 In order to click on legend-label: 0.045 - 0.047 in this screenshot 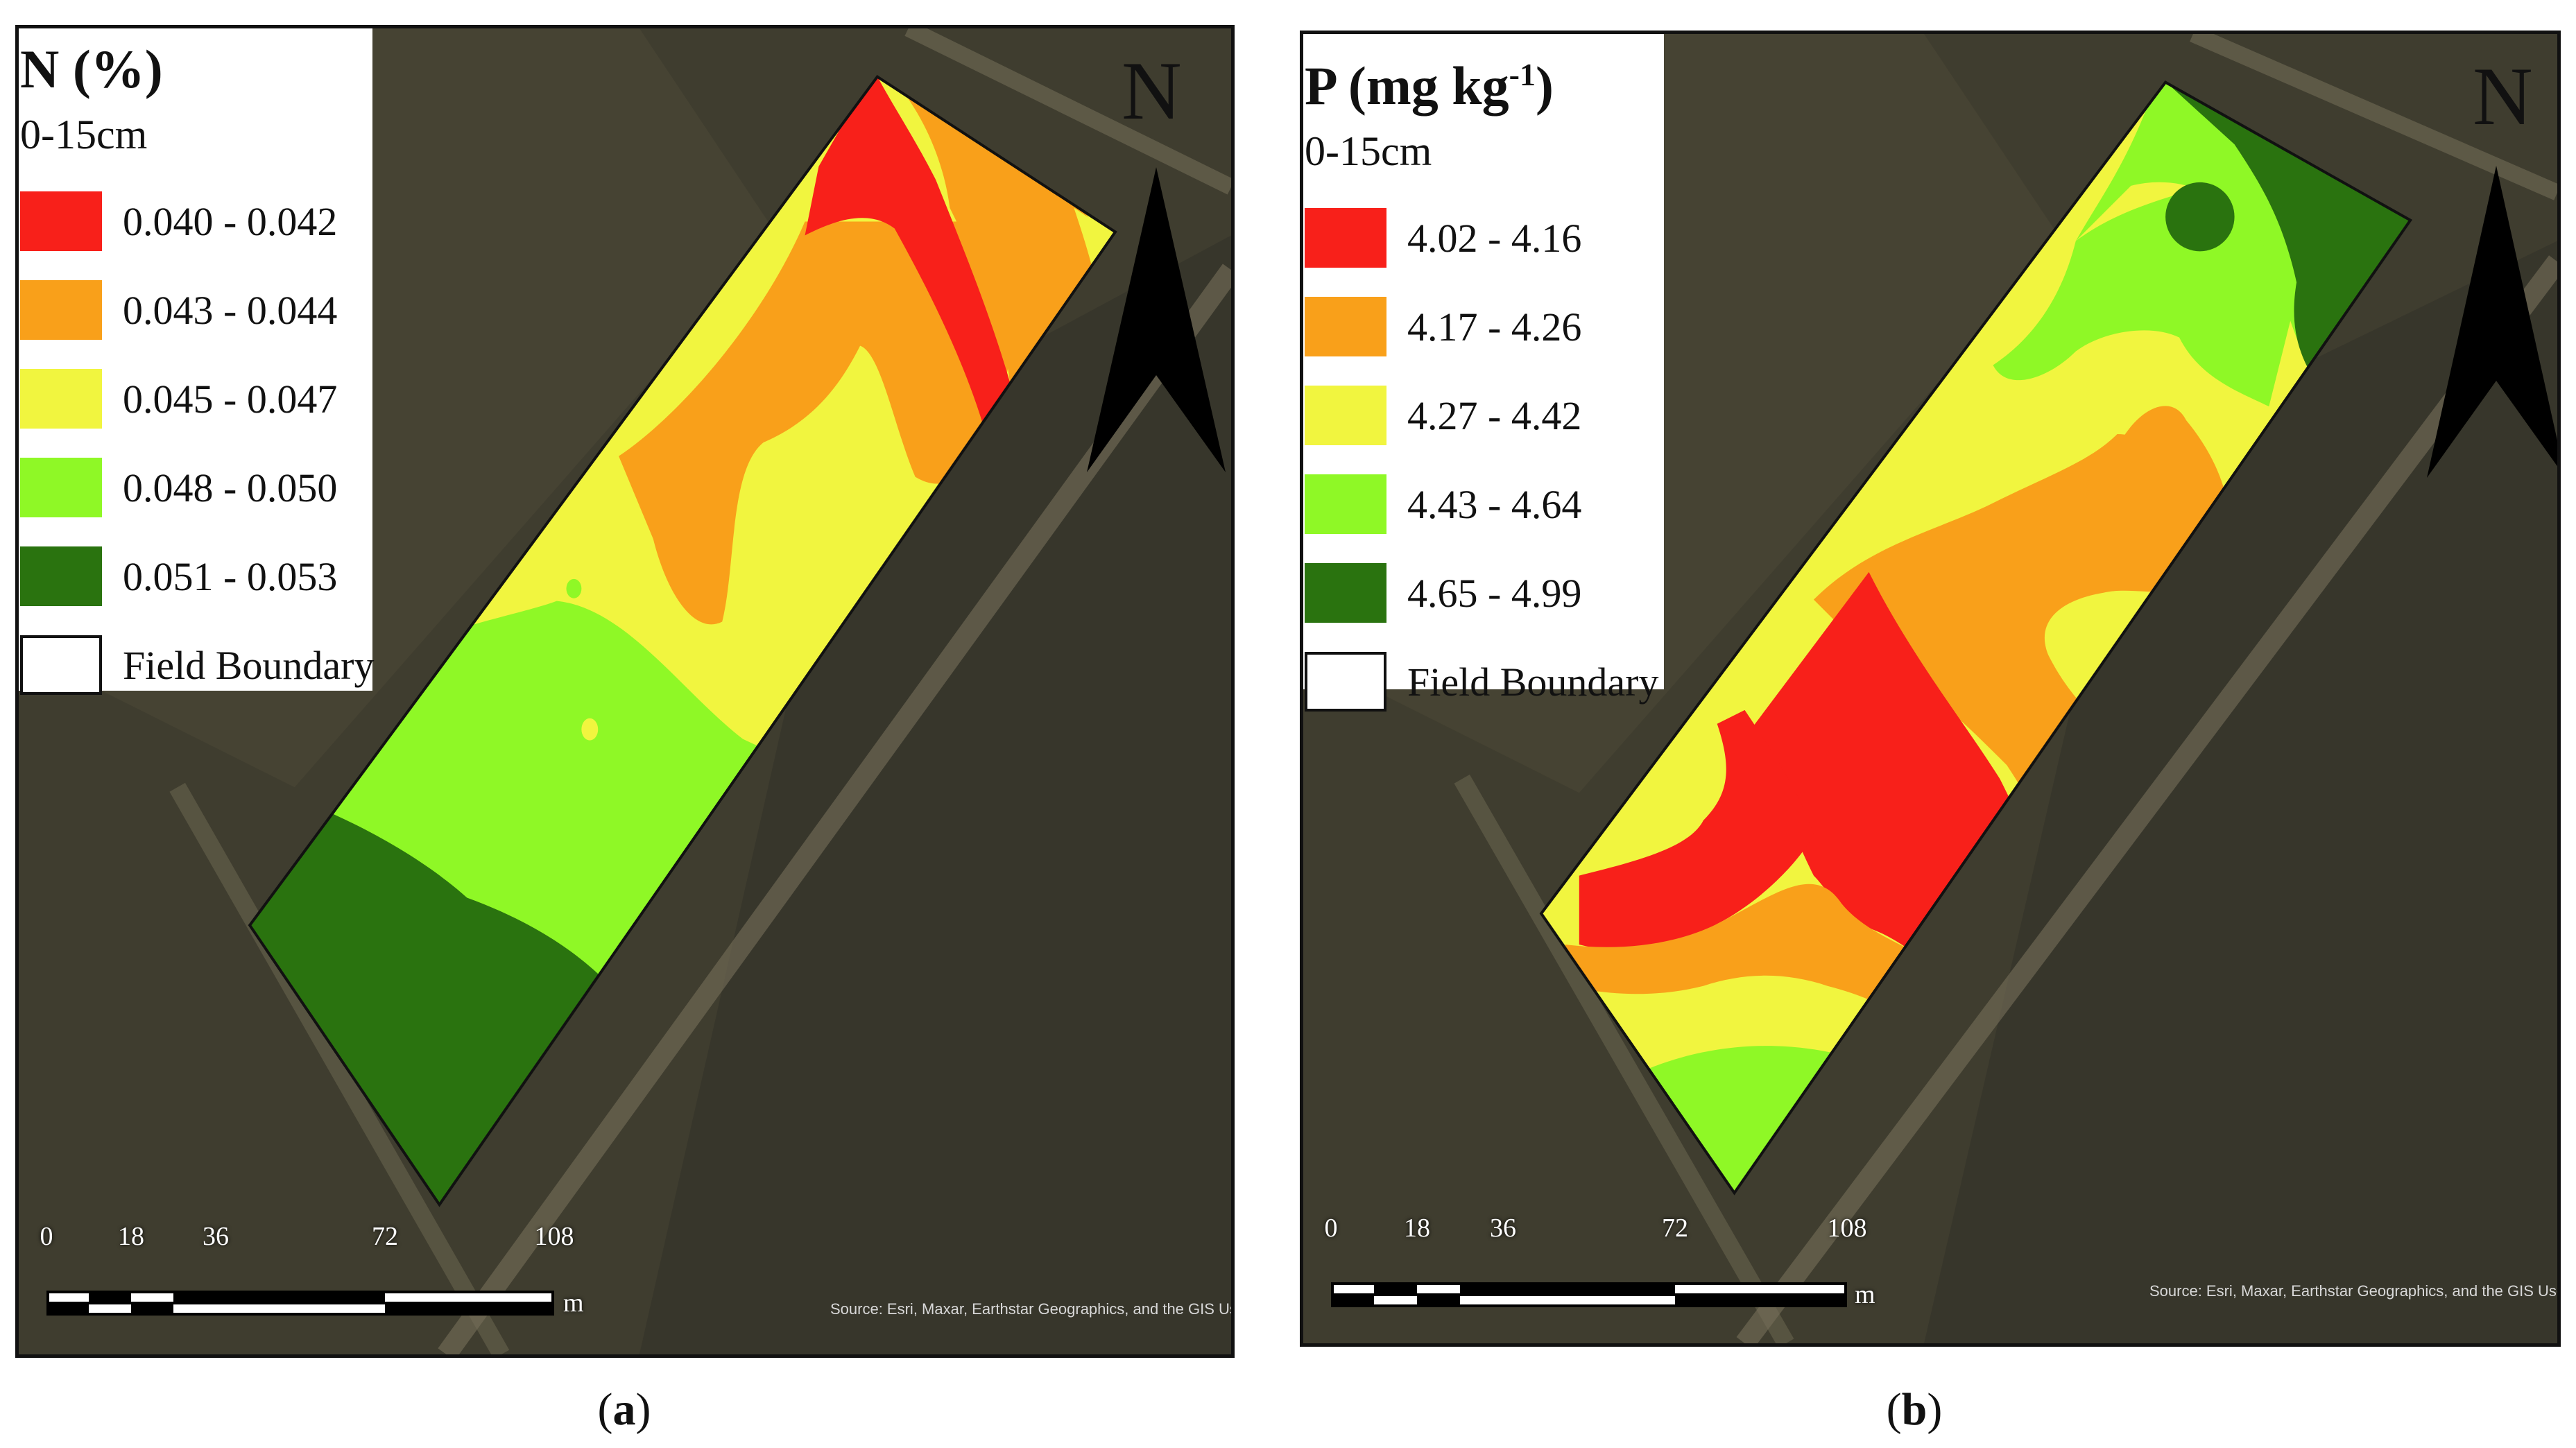, I will do `click(230, 399)`.